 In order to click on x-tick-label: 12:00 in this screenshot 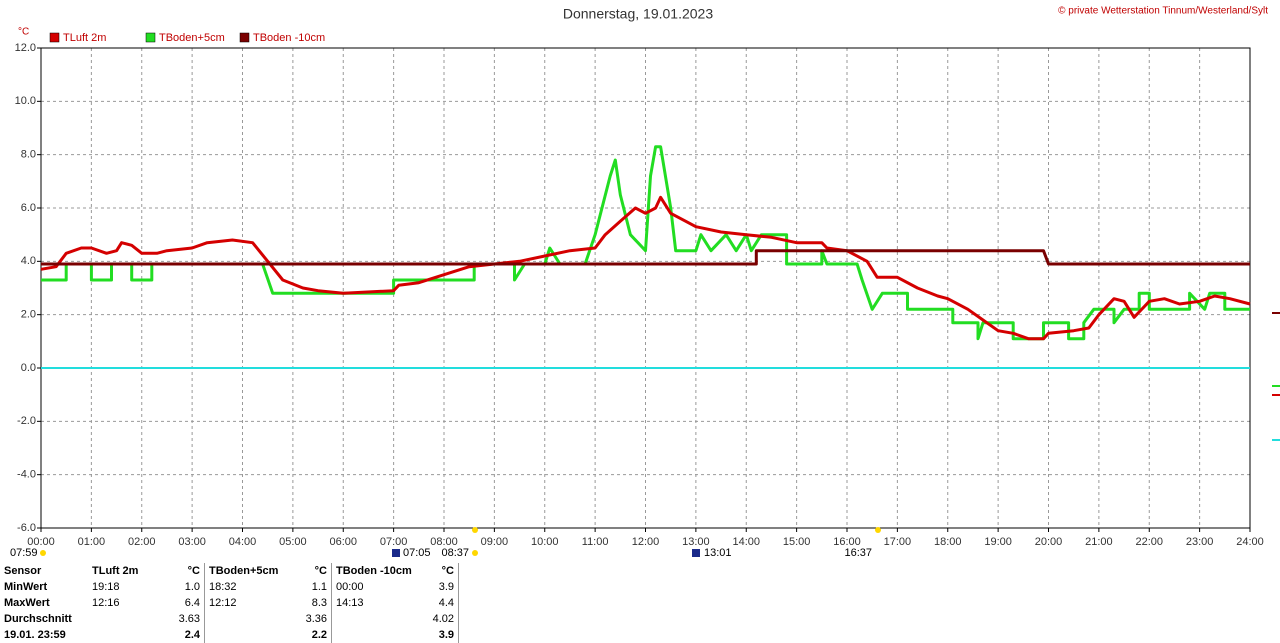, I will do `click(646, 542)`.